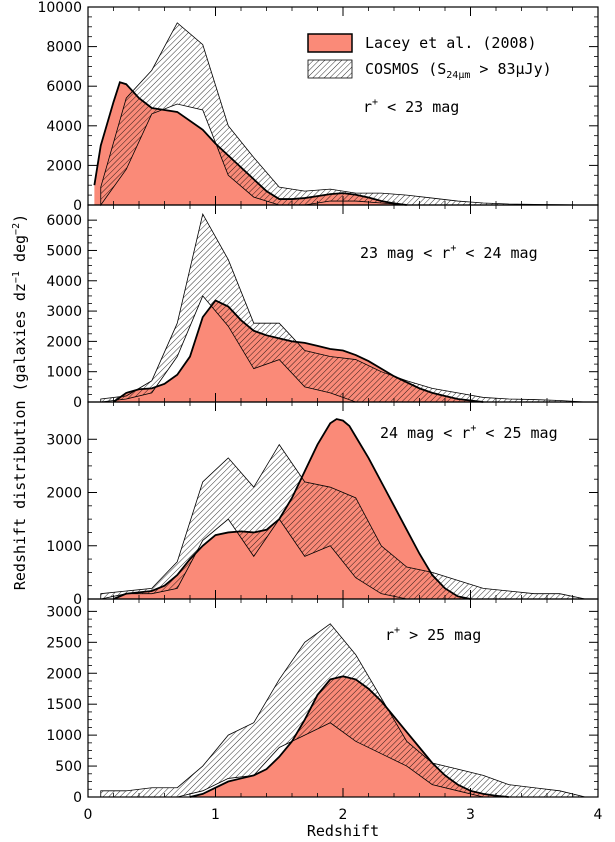 The width and height of the screenshot is (615, 842). Describe the element at coordinates (418, 107) in the screenshot. I see `panel-label-post: < 23 mag` at that location.